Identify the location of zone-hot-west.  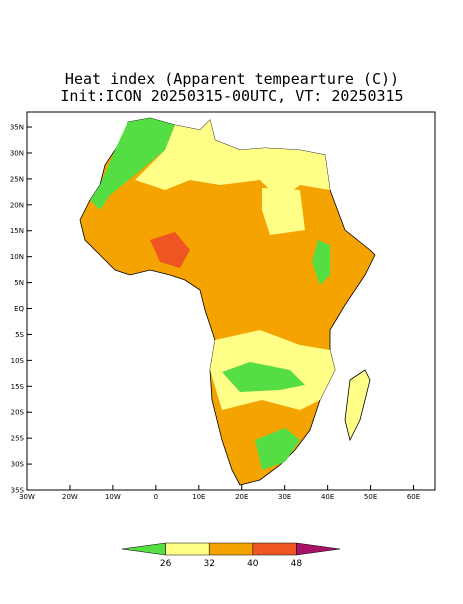
(170, 250).